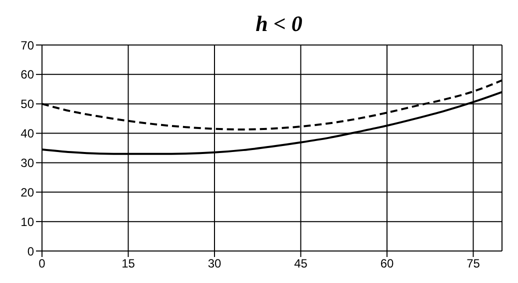 The width and height of the screenshot is (518, 283). Describe the element at coordinates (42, 263) in the screenshot. I see `x-tick-label: 0` at that location.